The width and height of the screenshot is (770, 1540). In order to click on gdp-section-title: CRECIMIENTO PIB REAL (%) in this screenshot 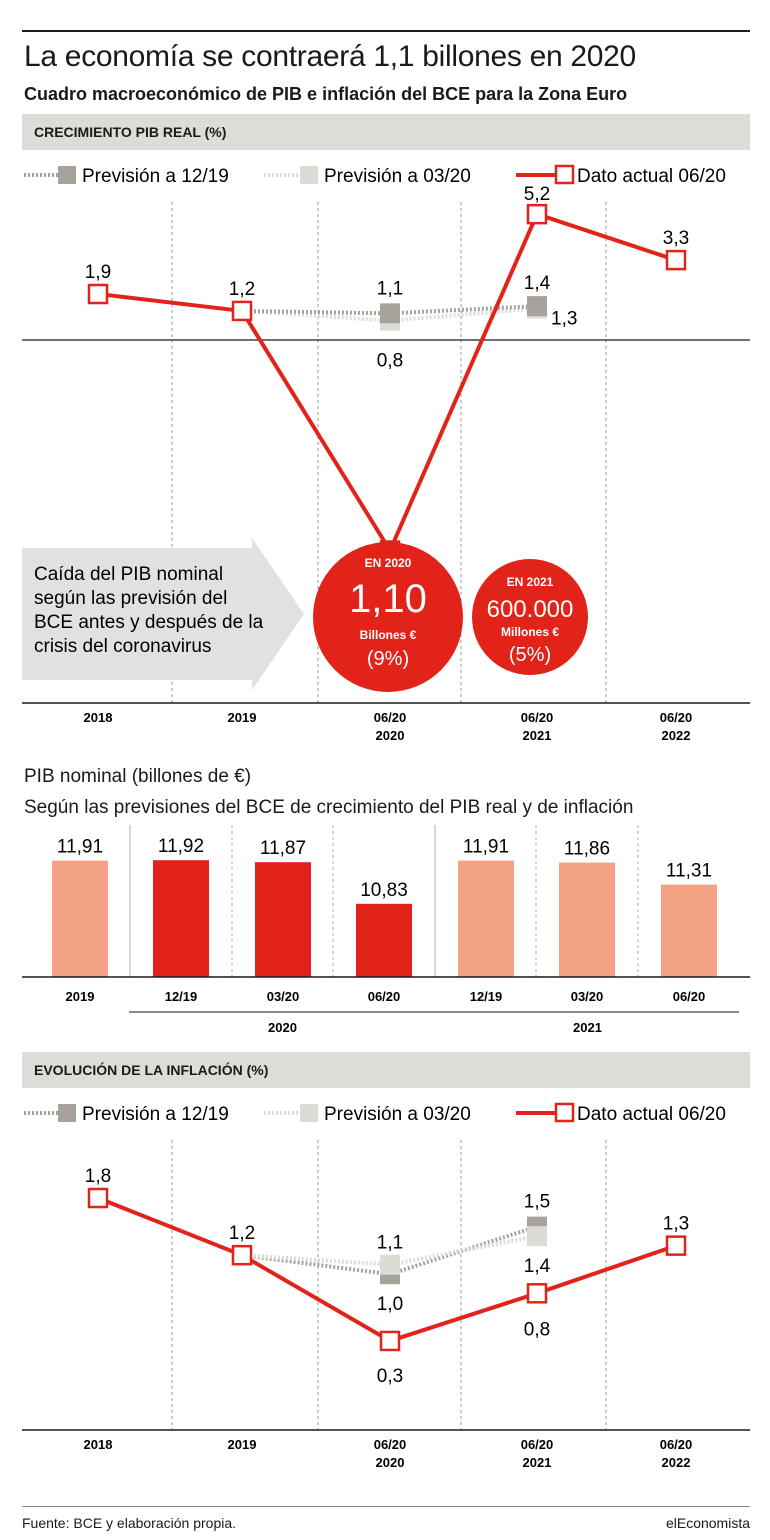, I will do `click(130, 132)`.